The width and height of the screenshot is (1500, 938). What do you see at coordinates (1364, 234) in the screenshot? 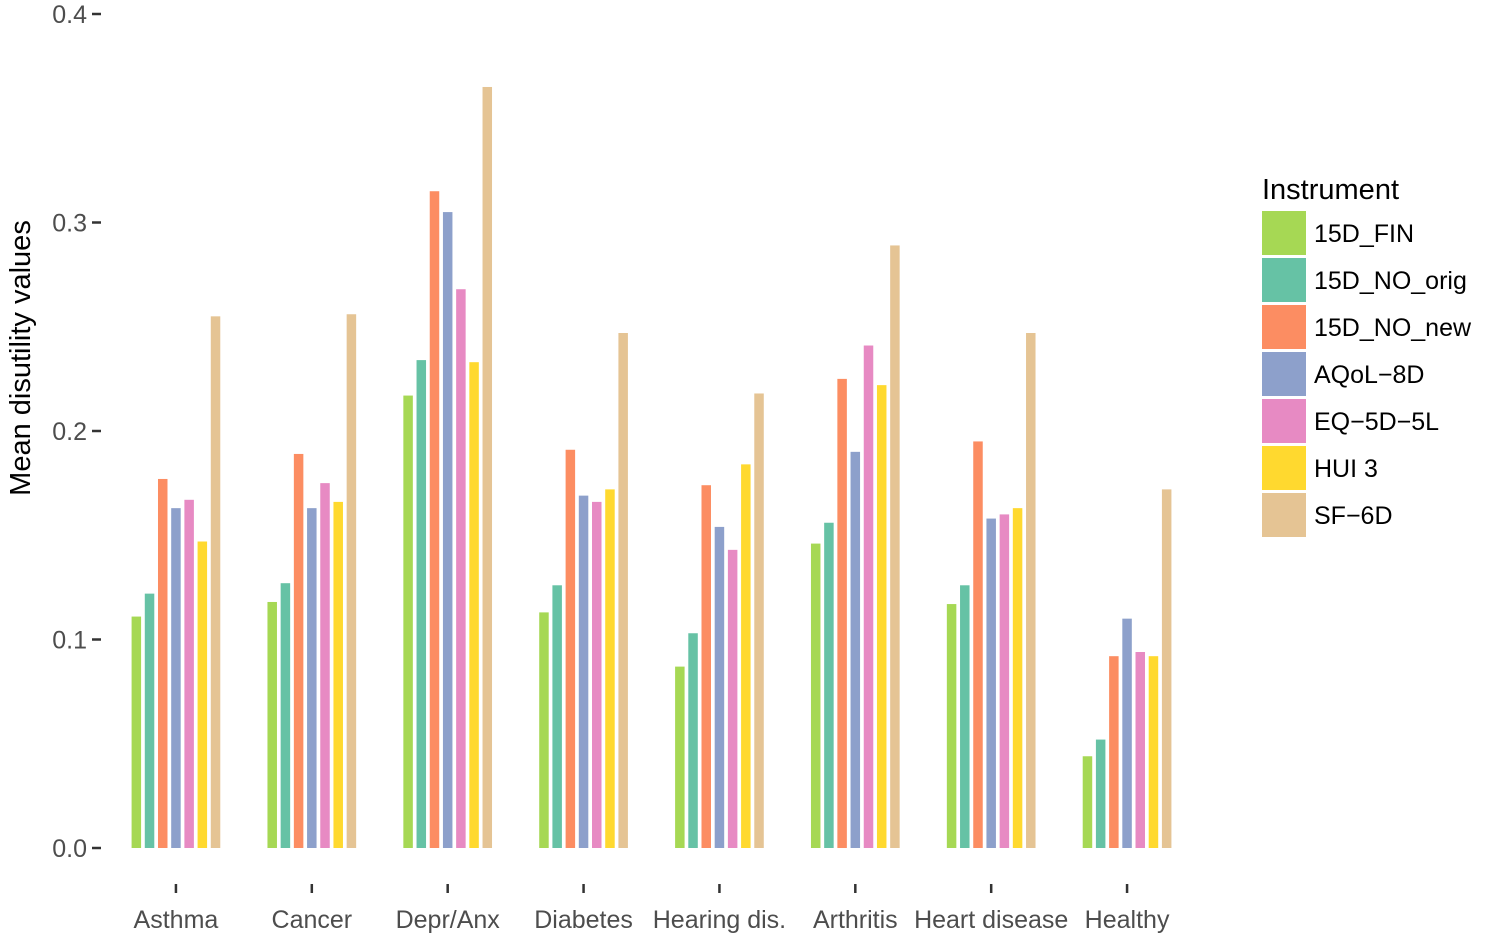
I see `legend-label: 15D_FIN` at bounding box center [1364, 234].